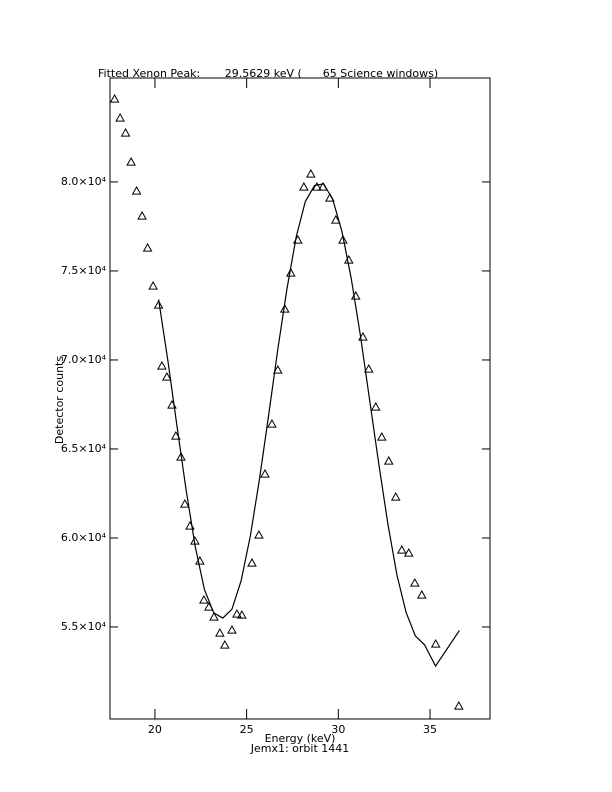  What do you see at coordinates (84, 270) in the screenshot?
I see `y-tick-label: 7.5×10⁴` at bounding box center [84, 270].